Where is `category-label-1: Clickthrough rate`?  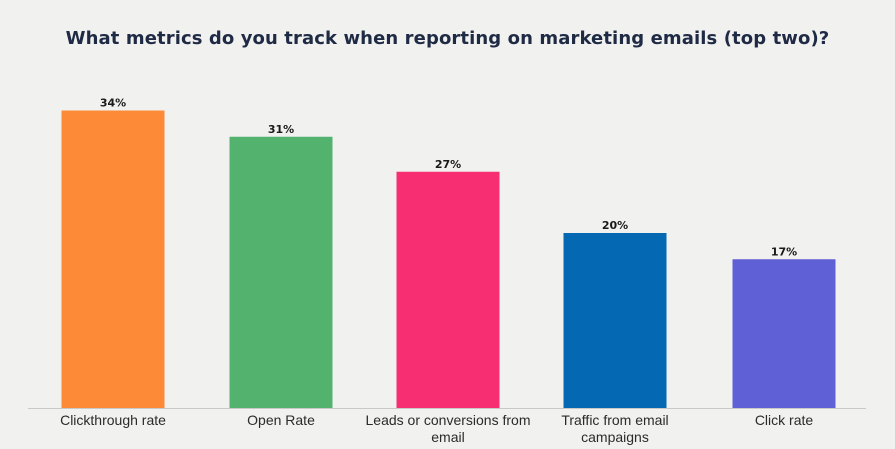 category-label-1: Clickthrough rate is located at coordinates (113, 420).